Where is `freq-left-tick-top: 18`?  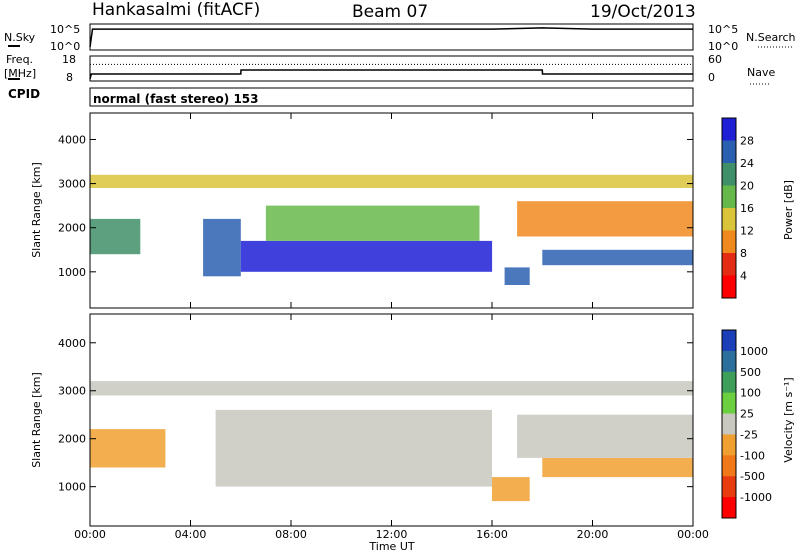
freq-left-tick-top: 18 is located at coordinates (69, 59).